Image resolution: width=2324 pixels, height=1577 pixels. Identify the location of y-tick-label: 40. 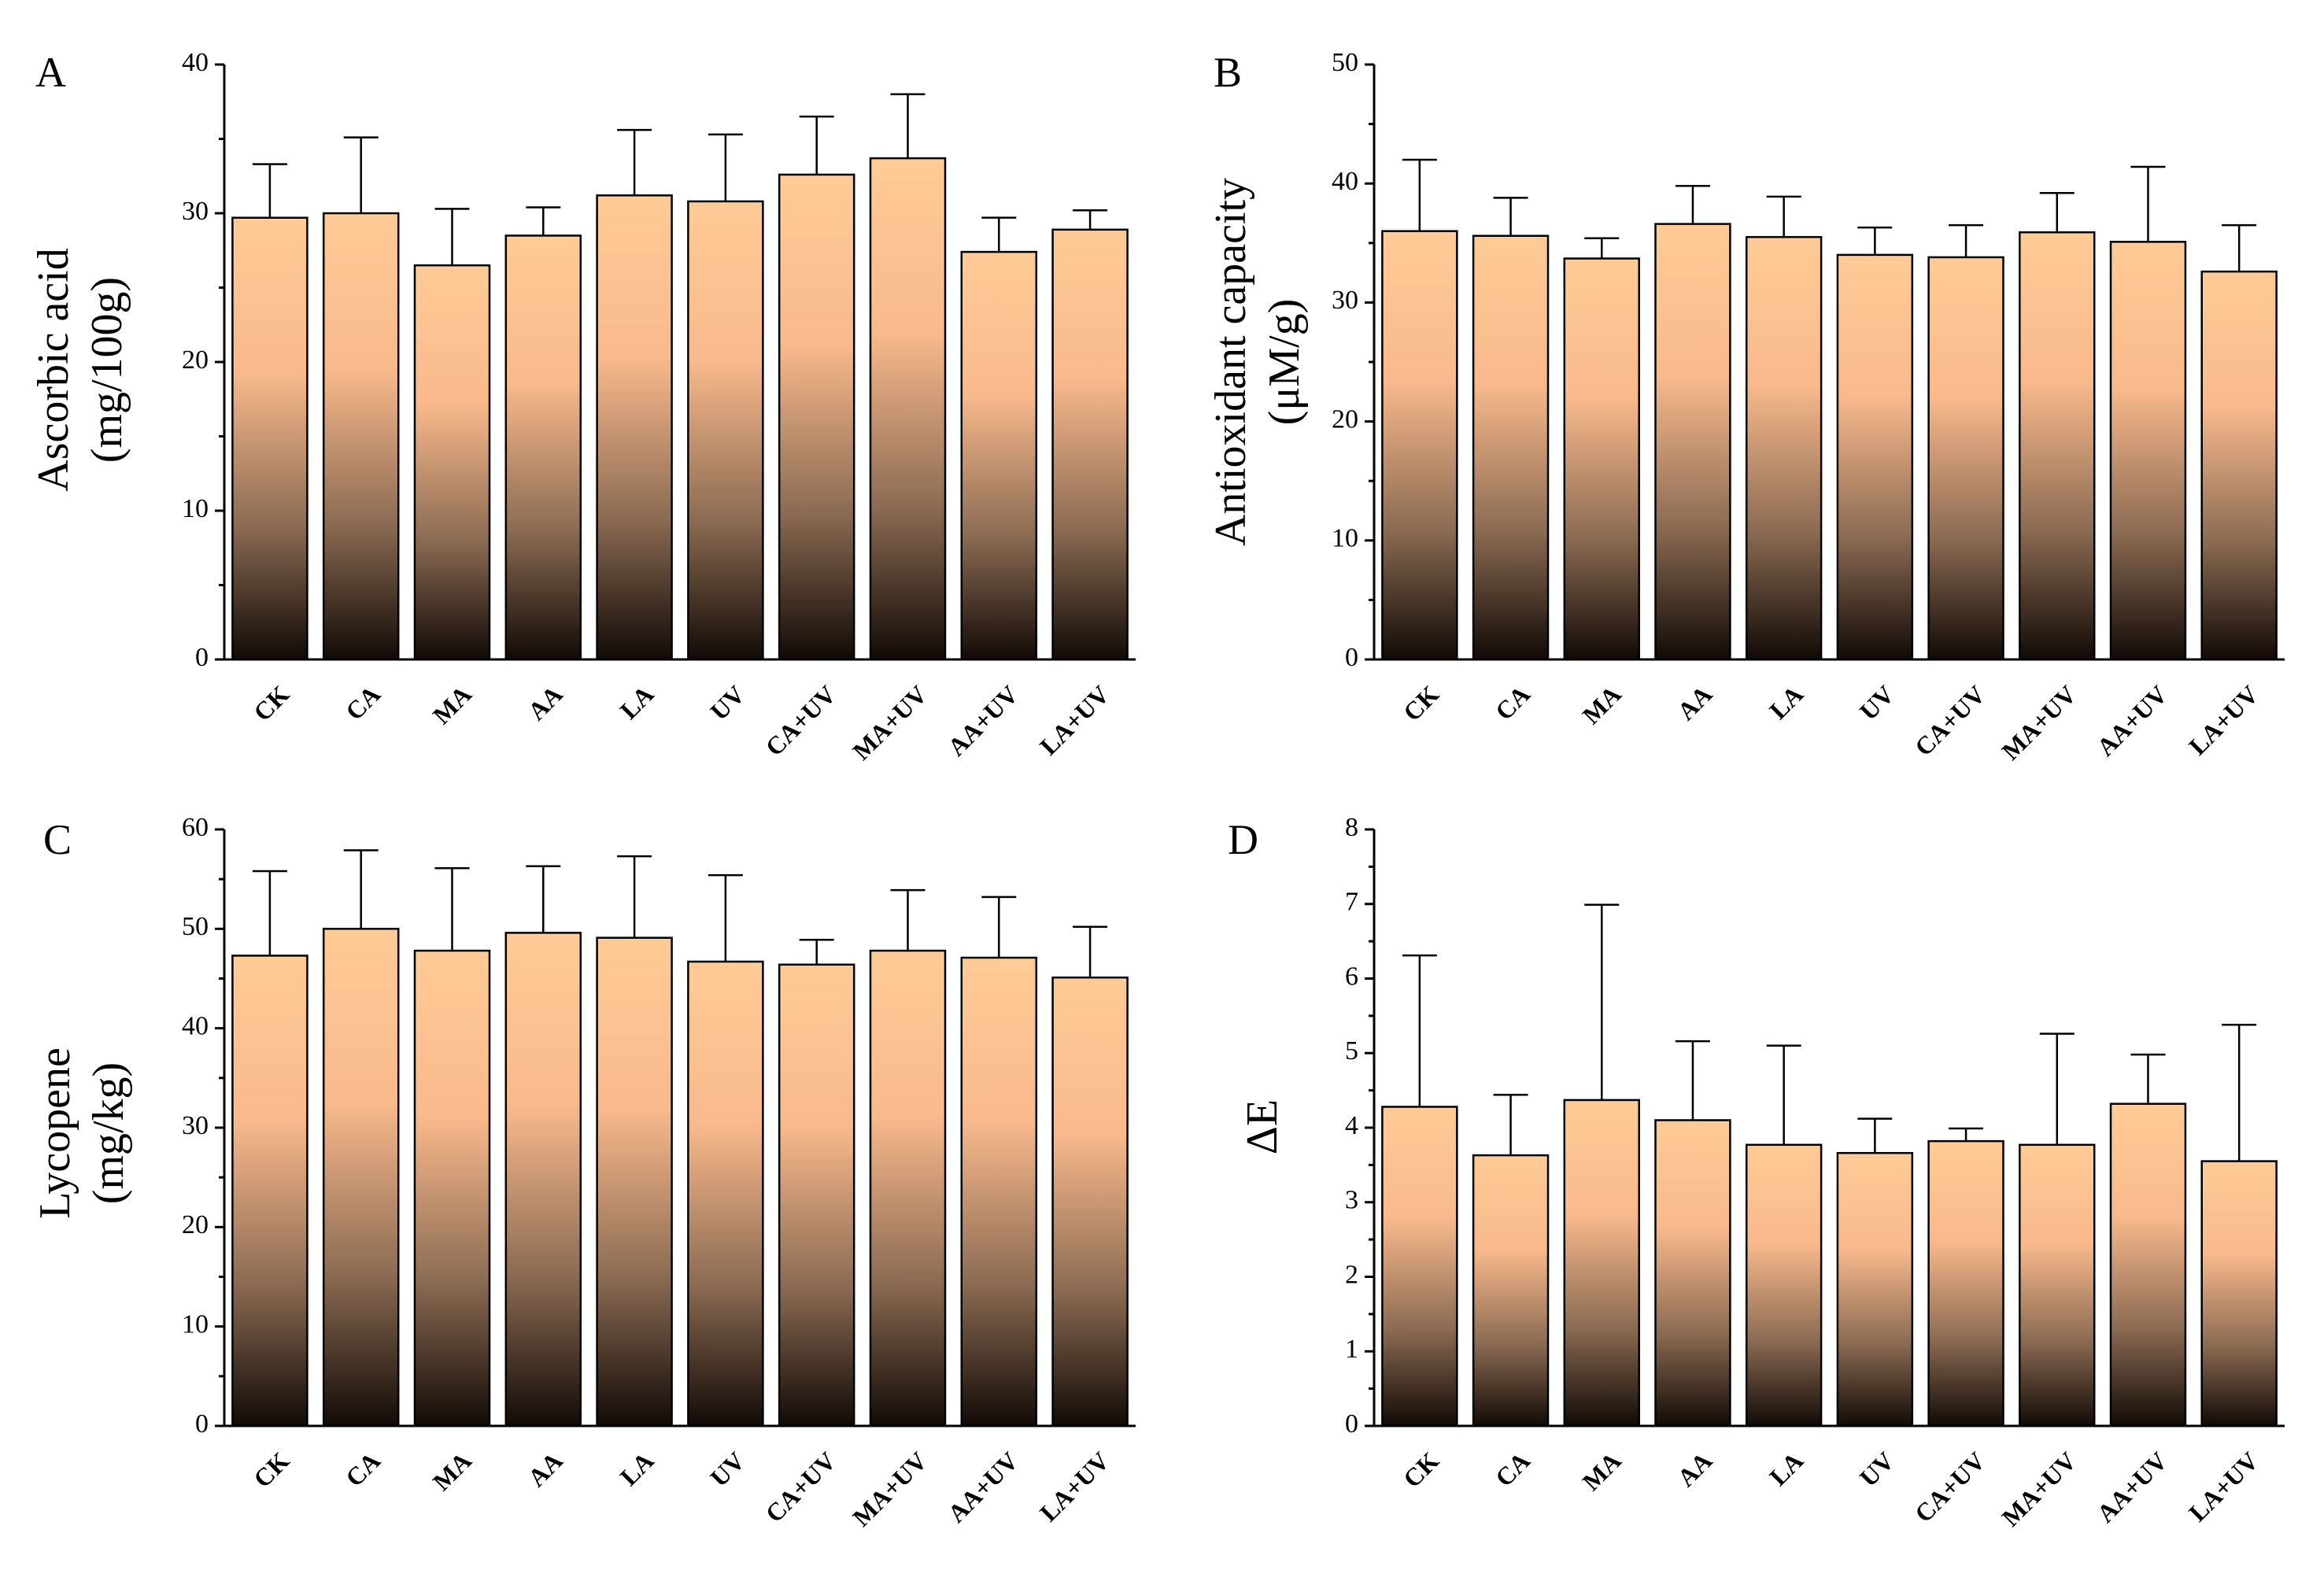
(1345, 181).